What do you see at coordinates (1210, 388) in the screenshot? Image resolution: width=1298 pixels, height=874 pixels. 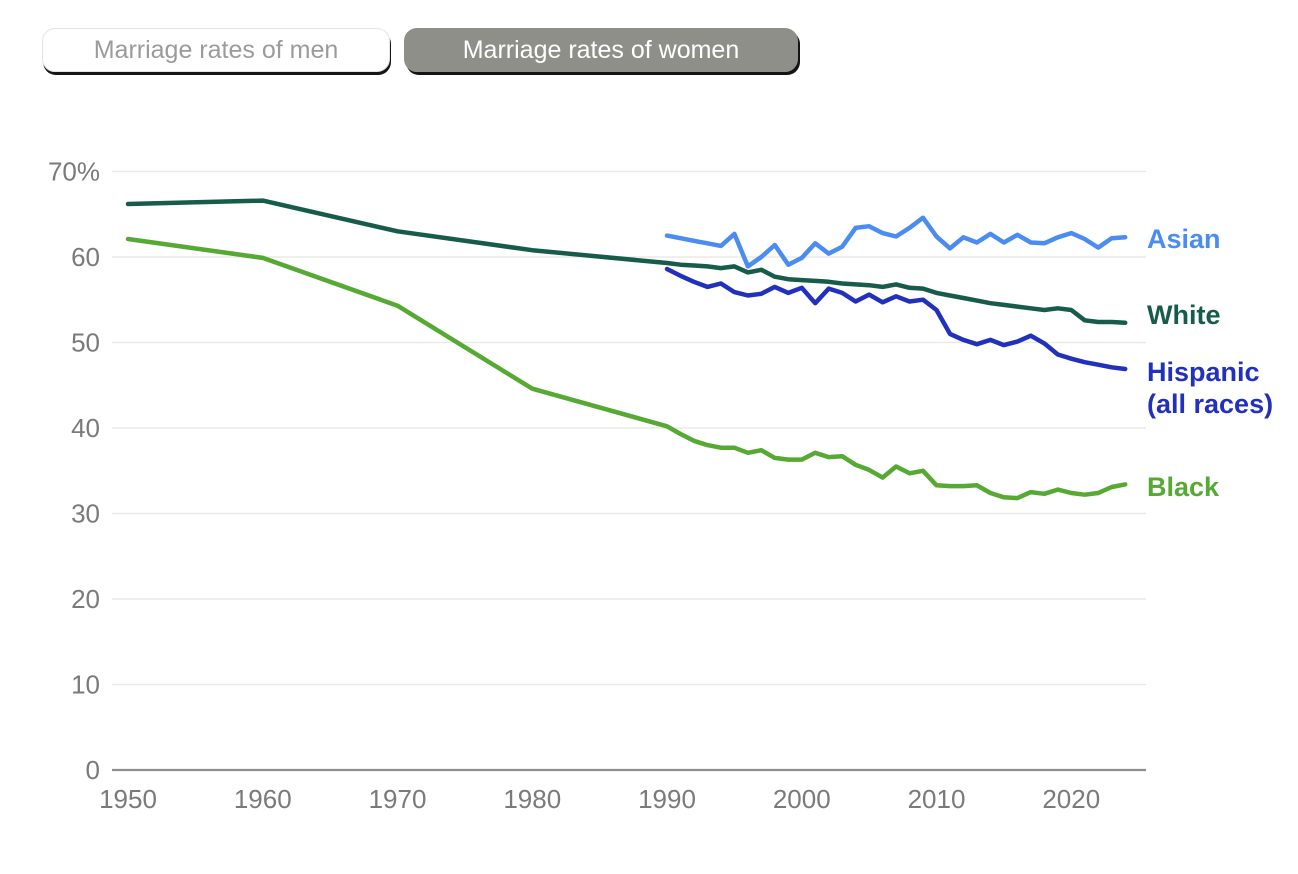 I see `legend-hispanic: Hispanic (all races)` at bounding box center [1210, 388].